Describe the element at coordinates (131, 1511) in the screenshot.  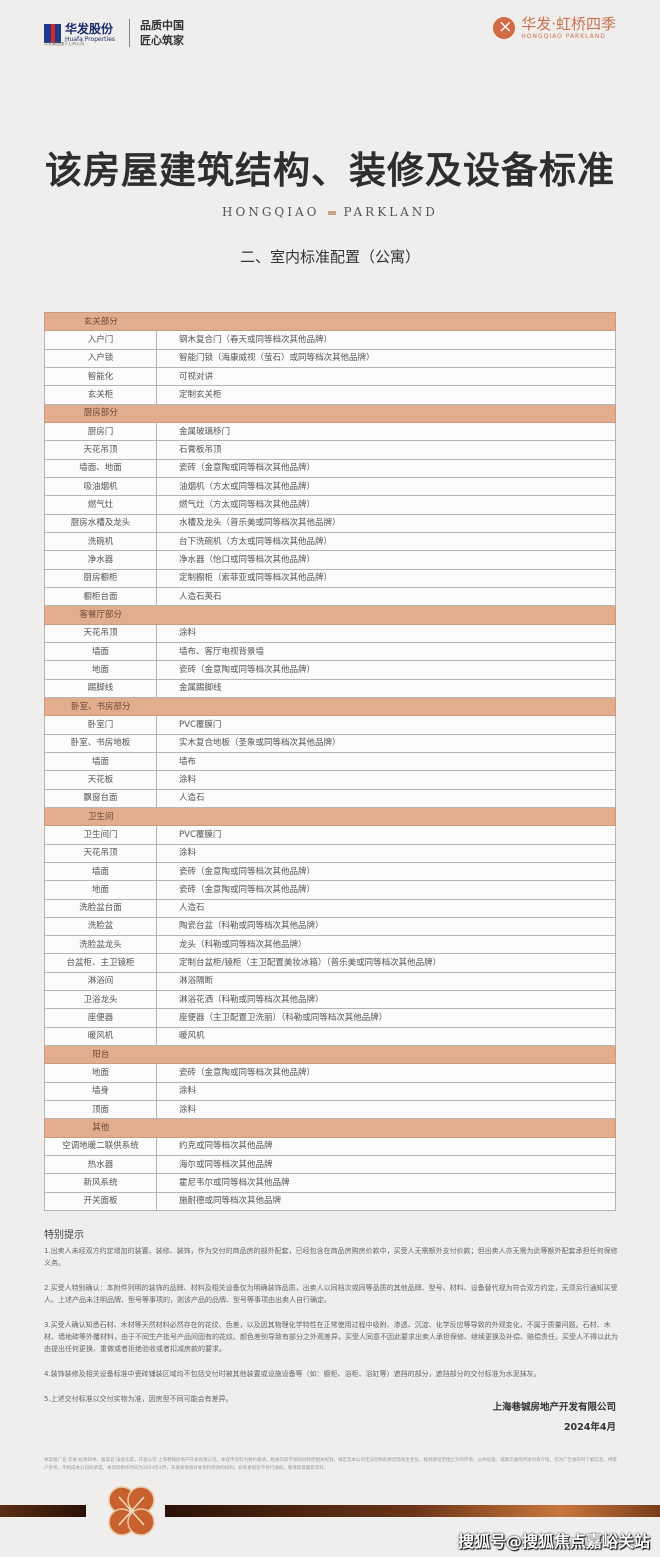
I see `flower-emblem-icon` at that location.